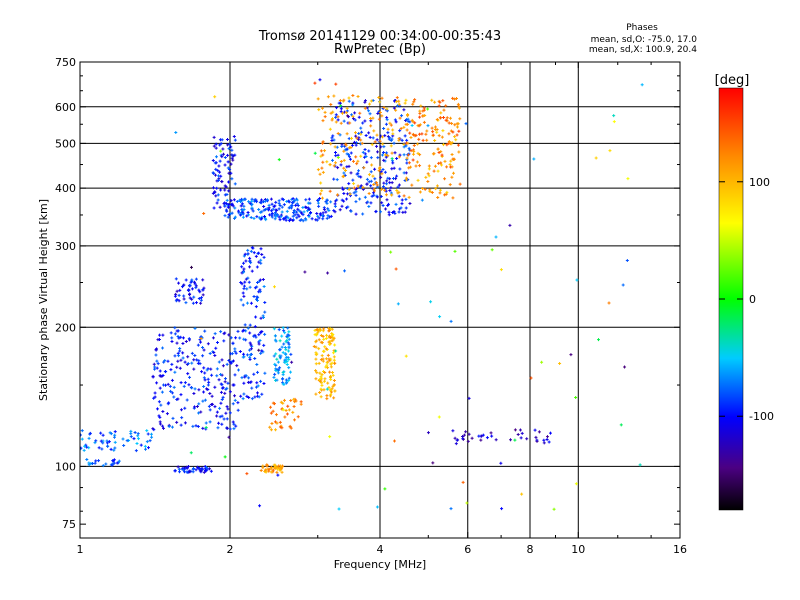 This screenshot has width=800, height=600. Describe the element at coordinates (65, 327) in the screenshot. I see `y-tick-label: 200` at that location.